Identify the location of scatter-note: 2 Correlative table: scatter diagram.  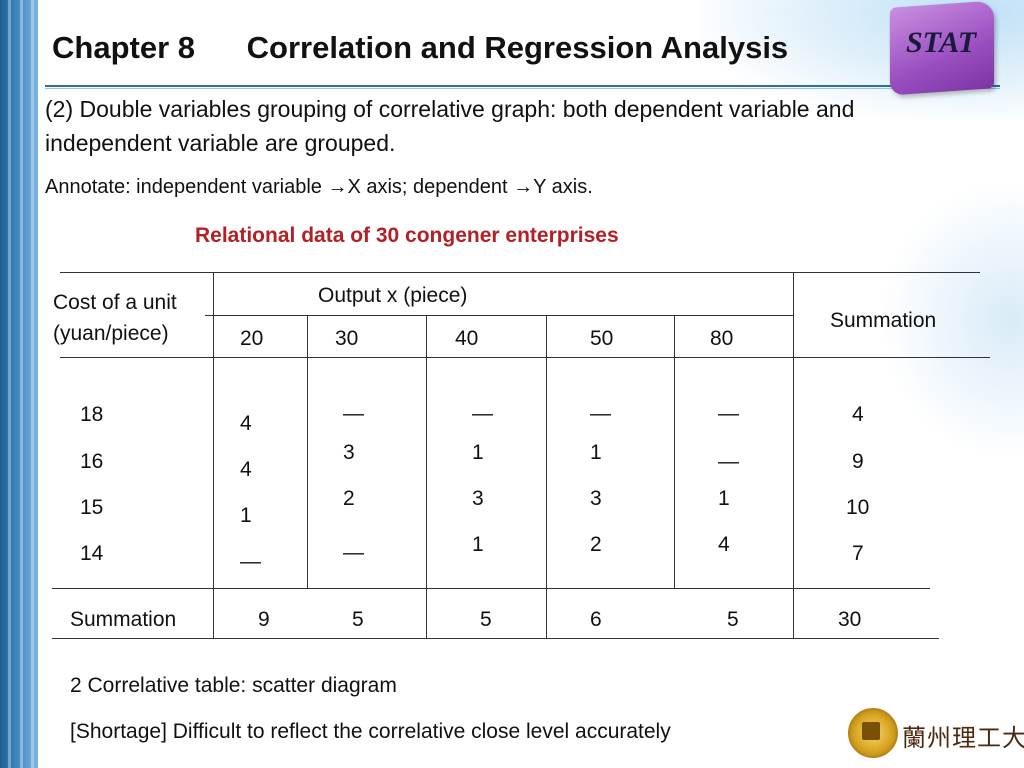
(233, 685).